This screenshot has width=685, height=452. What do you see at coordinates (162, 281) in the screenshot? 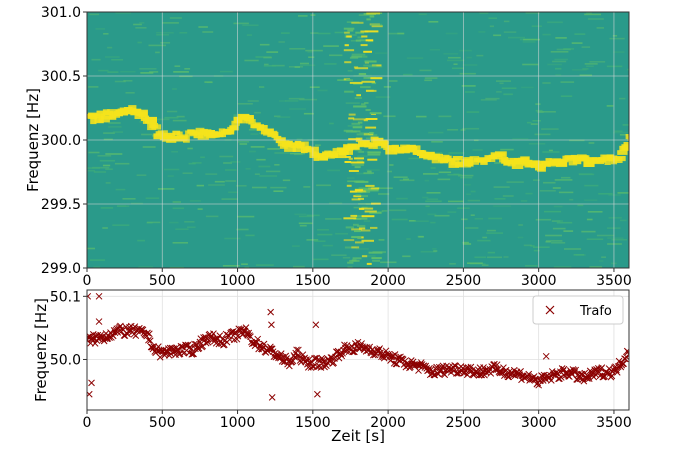
I see `x-tick-label: 500` at bounding box center [162, 281].